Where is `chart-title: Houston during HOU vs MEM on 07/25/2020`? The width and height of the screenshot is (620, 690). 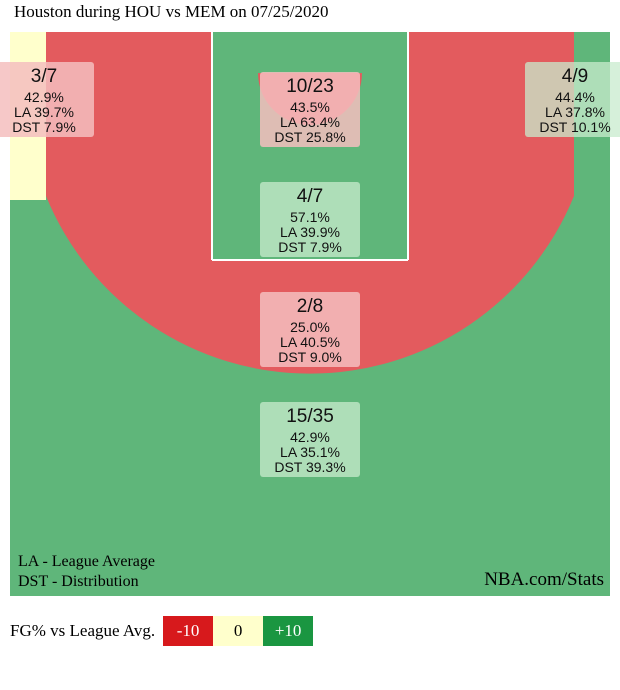
chart-title: Houston during HOU vs MEM on 07/25/2020 is located at coordinates (171, 11).